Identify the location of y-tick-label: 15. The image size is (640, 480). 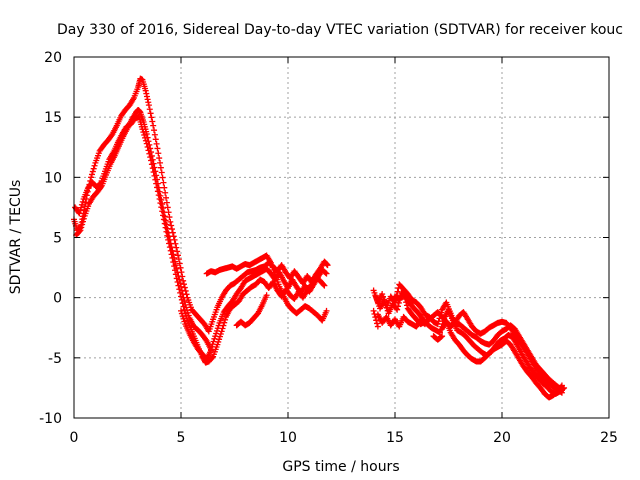
(53, 118).